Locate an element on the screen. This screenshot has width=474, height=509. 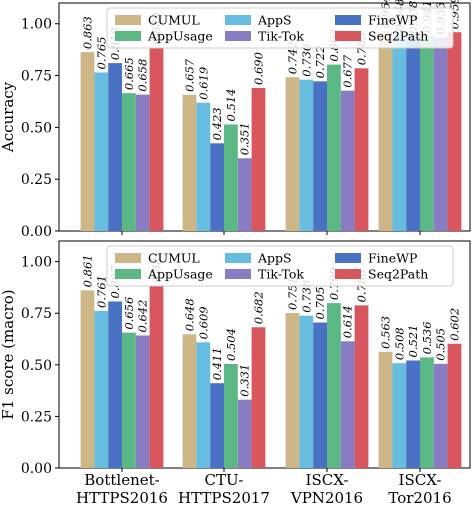
bar-value-label: 0.765 is located at coordinates (101, 52).